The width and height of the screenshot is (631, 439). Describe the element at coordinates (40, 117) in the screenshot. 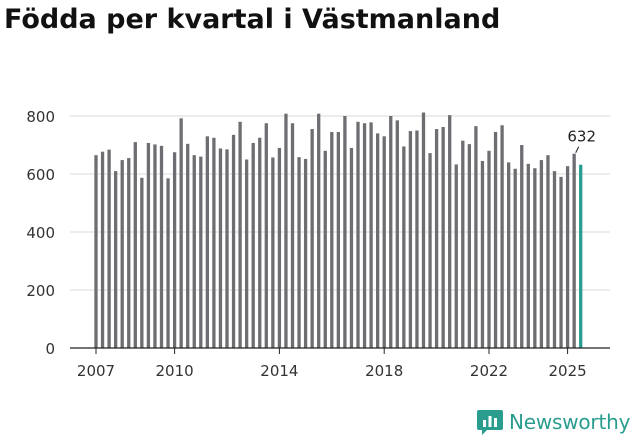

I see `y-tick-label: 800` at that location.